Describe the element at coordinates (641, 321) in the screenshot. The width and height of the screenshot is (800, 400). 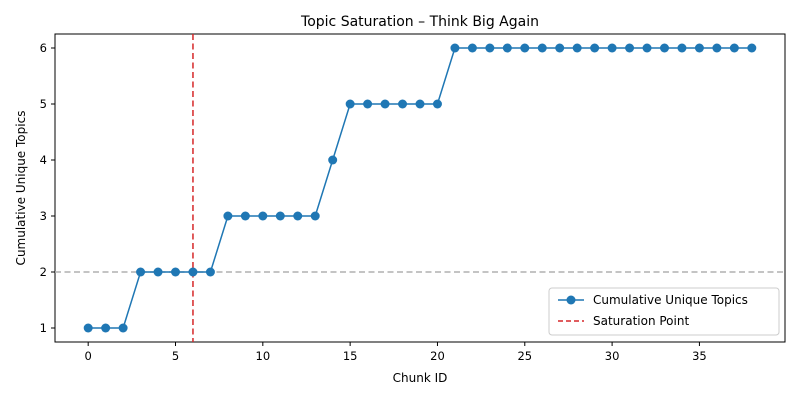
I see `legend-saturation-label: Saturation Point` at that location.